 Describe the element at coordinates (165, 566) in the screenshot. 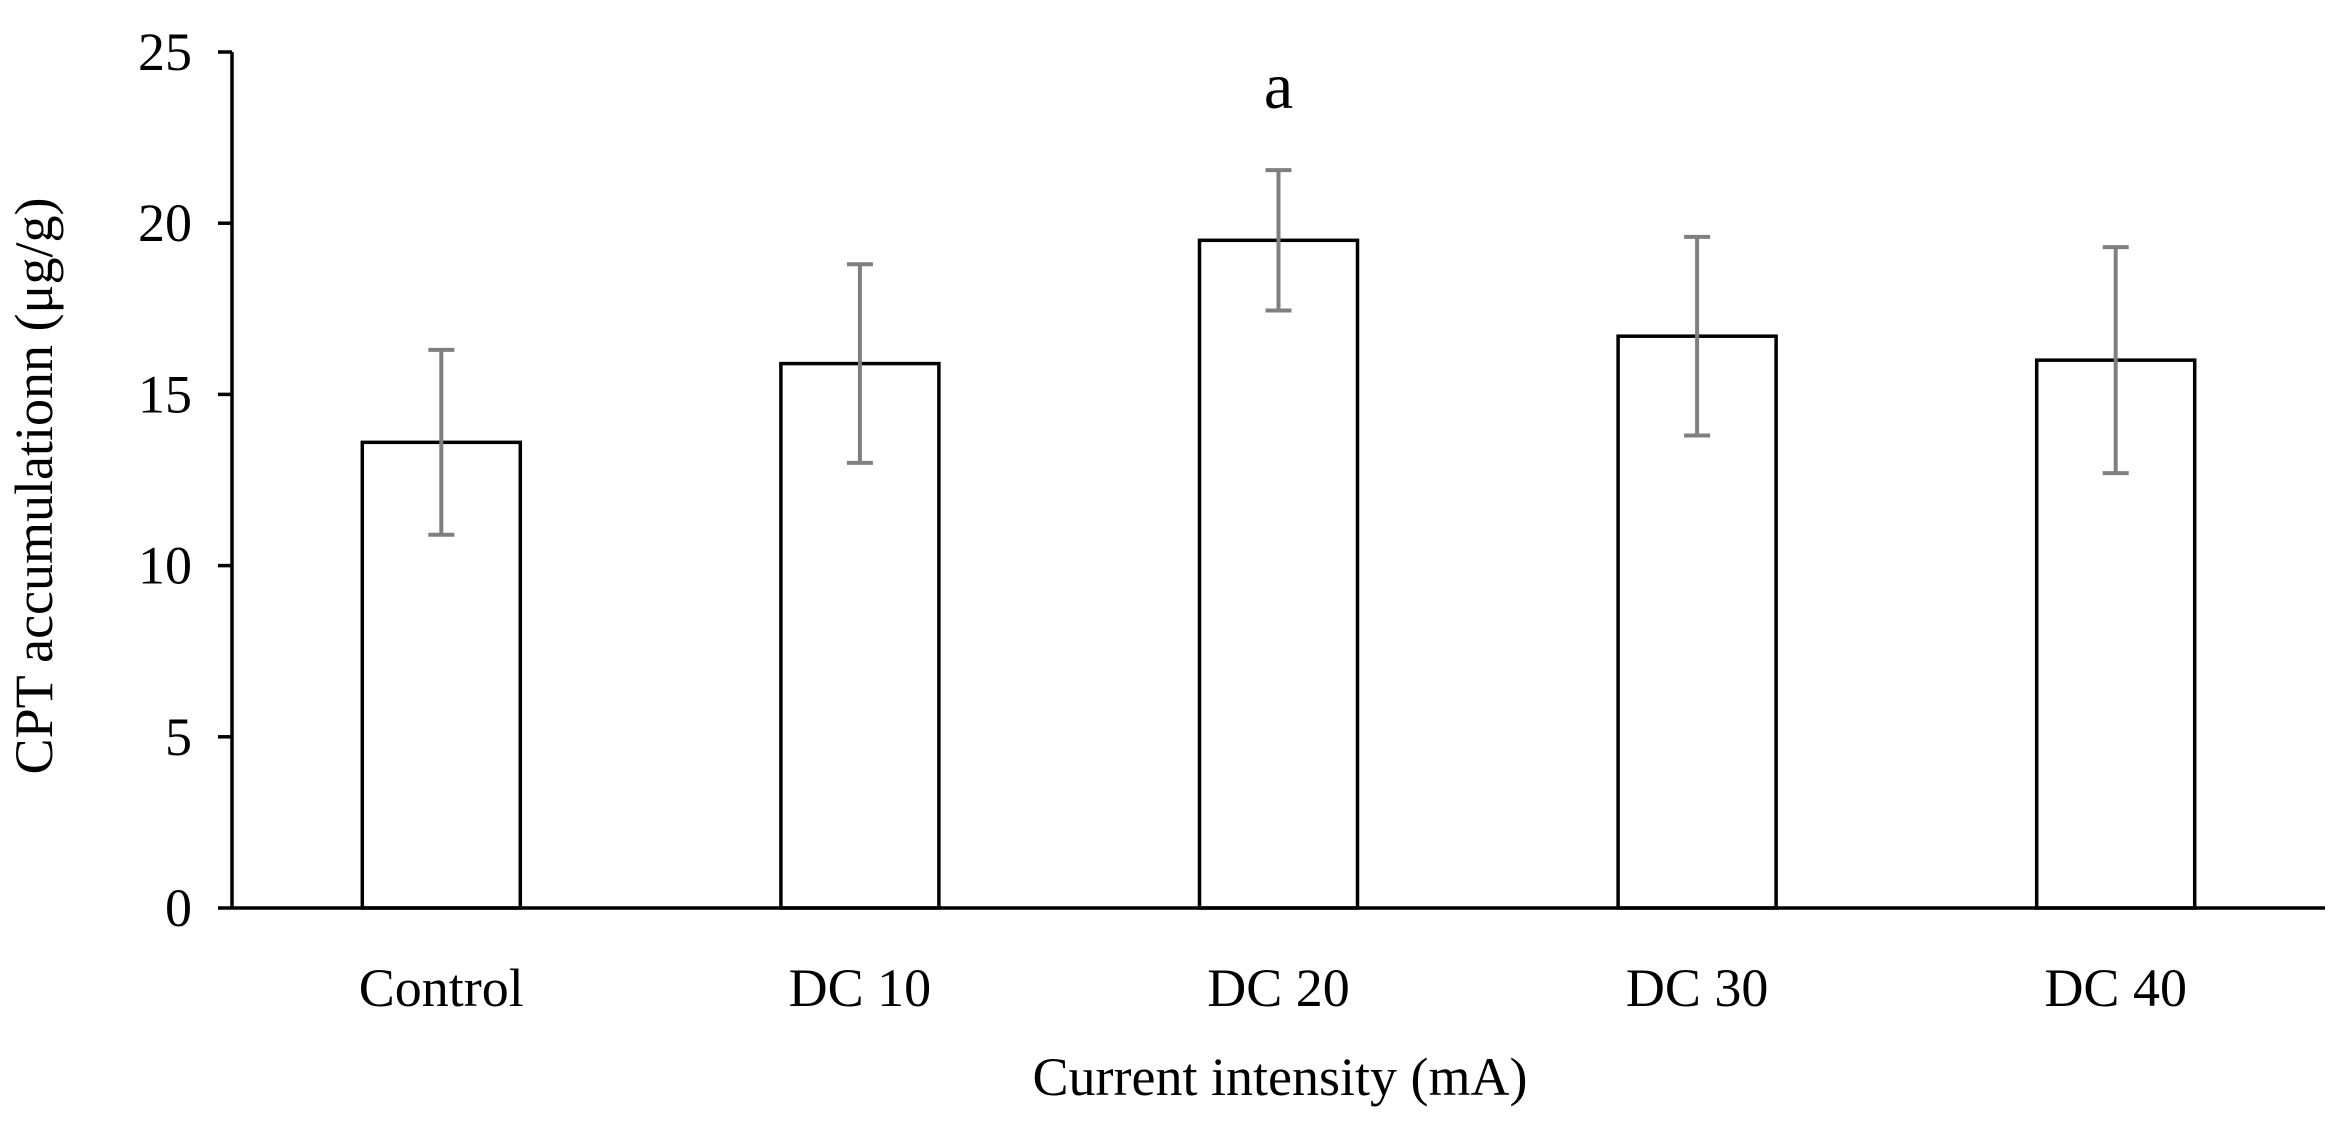

I see `y-tick-label-10: 10` at that location.